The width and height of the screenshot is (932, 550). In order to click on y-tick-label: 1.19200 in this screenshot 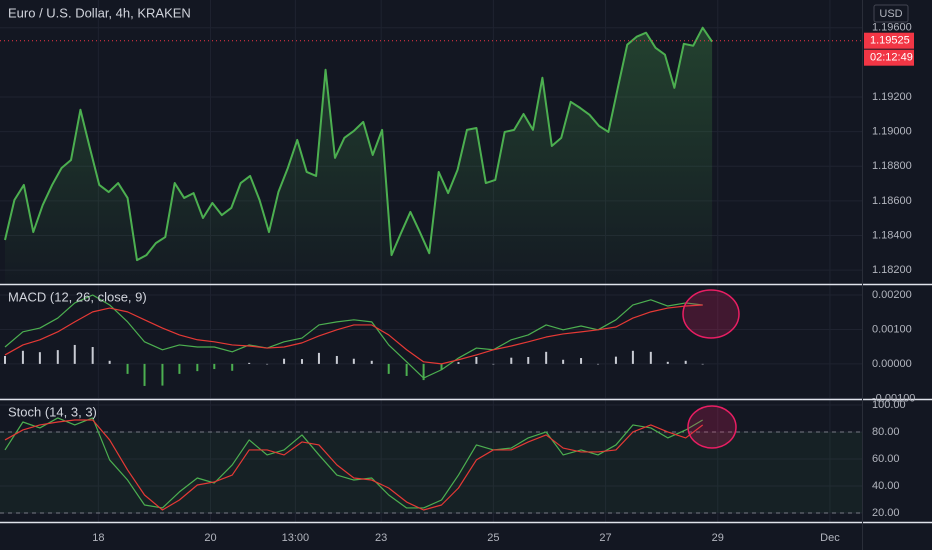, I will do `click(892, 97)`.